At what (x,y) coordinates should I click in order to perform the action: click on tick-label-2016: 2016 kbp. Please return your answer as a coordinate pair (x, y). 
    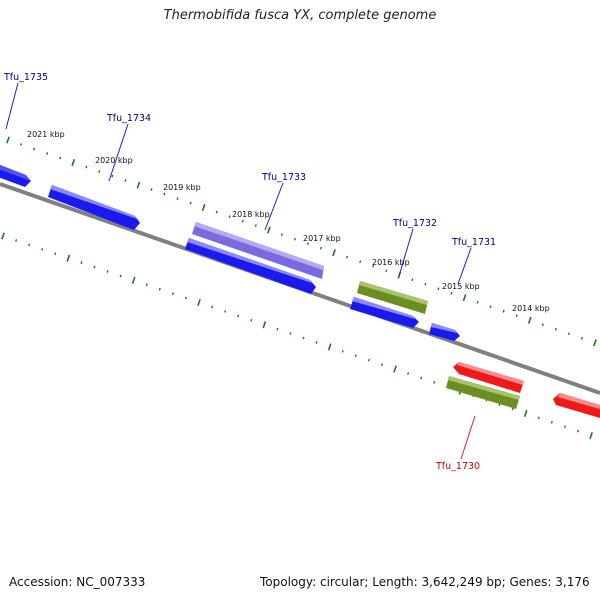
    Looking at the image, I should click on (391, 262).